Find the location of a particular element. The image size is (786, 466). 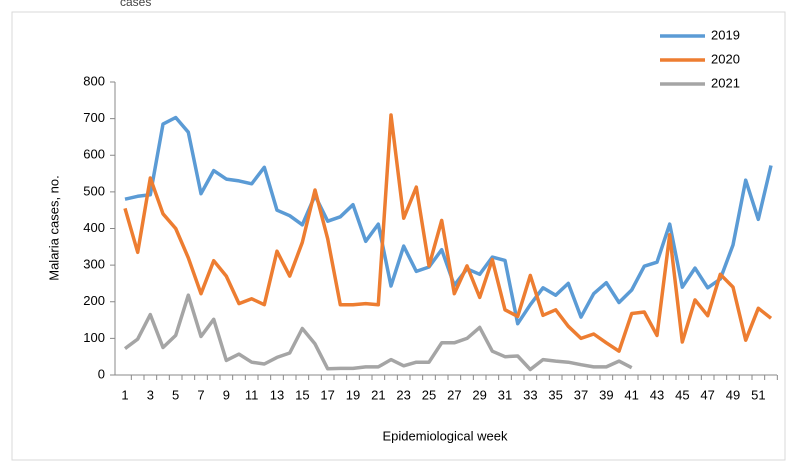

legend-label: 2021 is located at coordinates (725, 82).